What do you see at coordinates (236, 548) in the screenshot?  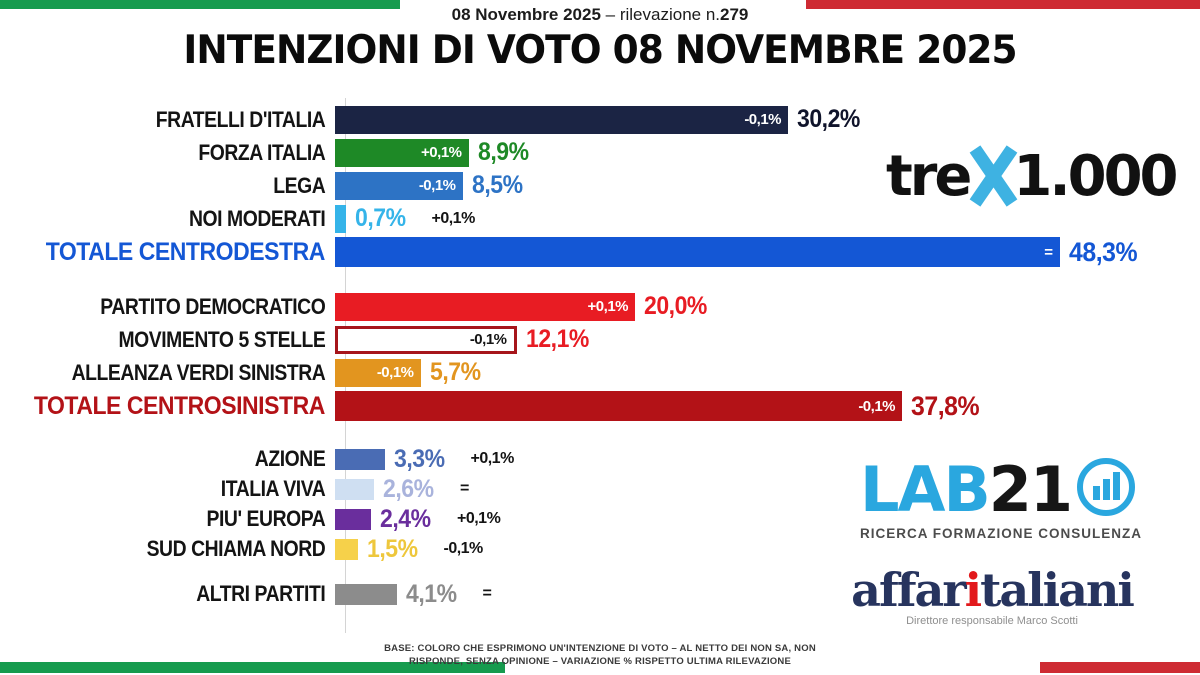 I see `party-label: SUD CHIAMA NORD` at bounding box center [236, 548].